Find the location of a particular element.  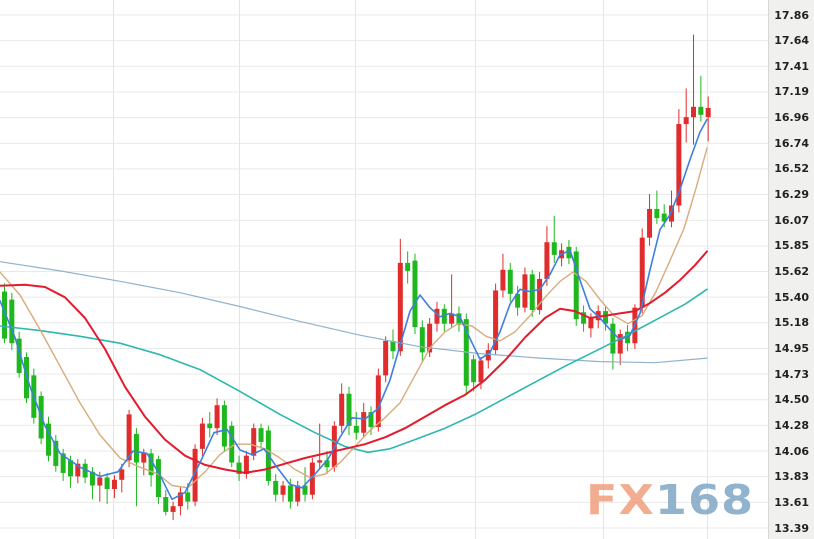

price-axis-label: 16.74 is located at coordinates (791, 143).